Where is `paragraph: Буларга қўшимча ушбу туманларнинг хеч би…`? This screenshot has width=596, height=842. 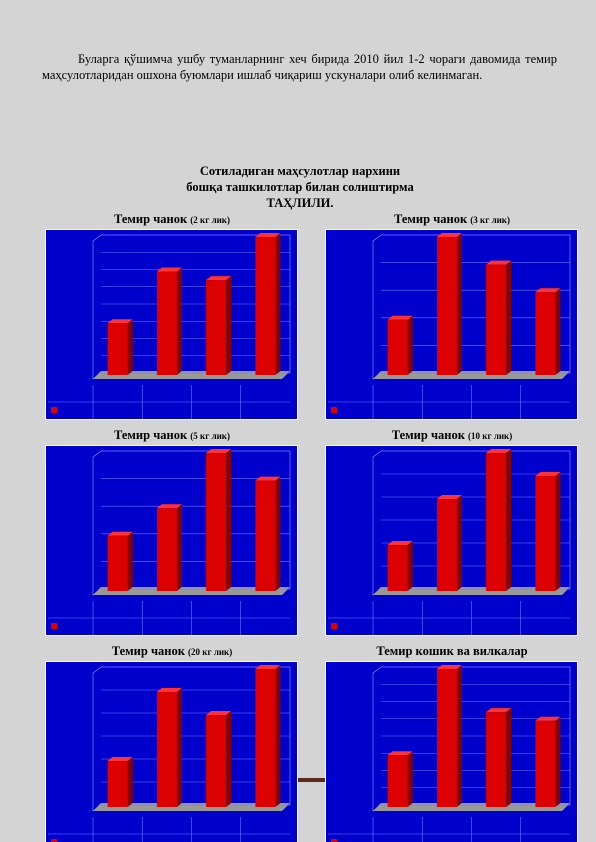 paragraph: Буларга қўшимча ушбу туманларнинг хеч би… is located at coordinates (299, 67).